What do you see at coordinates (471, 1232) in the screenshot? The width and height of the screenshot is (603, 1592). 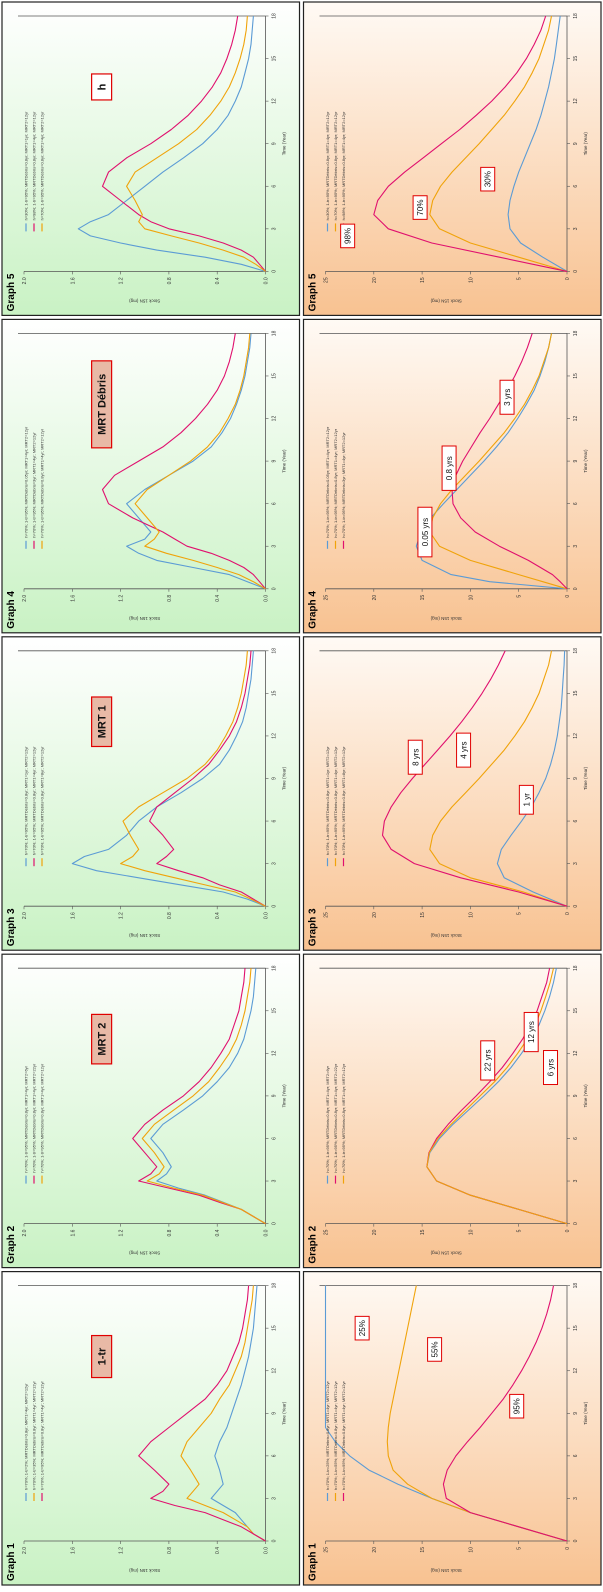 I see `y-tick-label: 10` at bounding box center [471, 1232].